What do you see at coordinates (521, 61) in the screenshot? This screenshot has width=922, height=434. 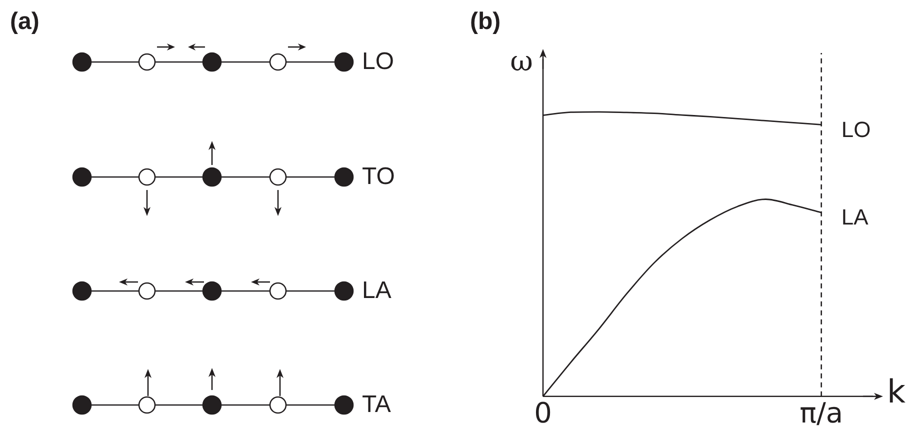 I see `y-axis-title: ω` at bounding box center [521, 61].